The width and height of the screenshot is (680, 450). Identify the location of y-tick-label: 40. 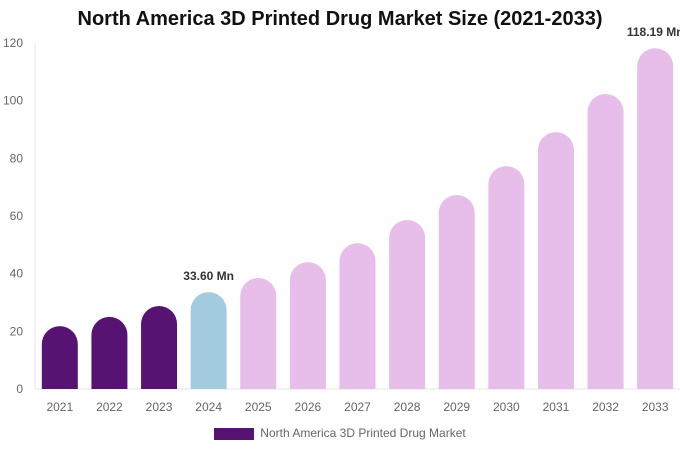
(17, 274).